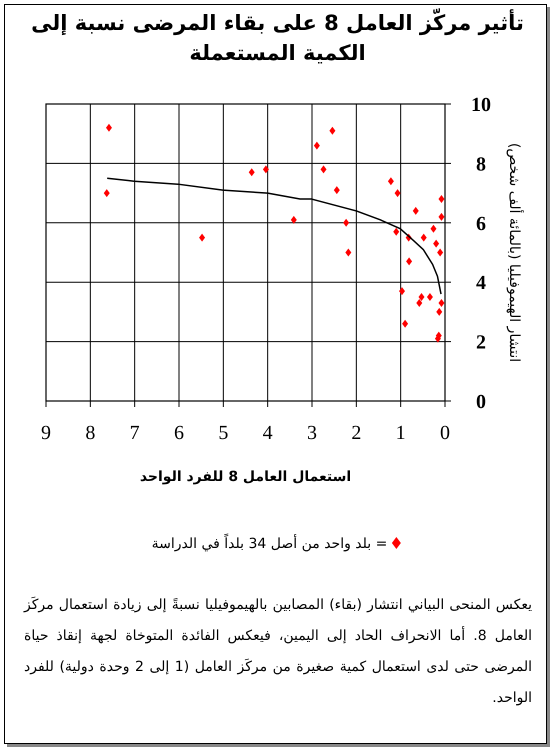 The width and height of the screenshot is (555, 752). I want to click on x-tick-label: 1, so click(401, 433).